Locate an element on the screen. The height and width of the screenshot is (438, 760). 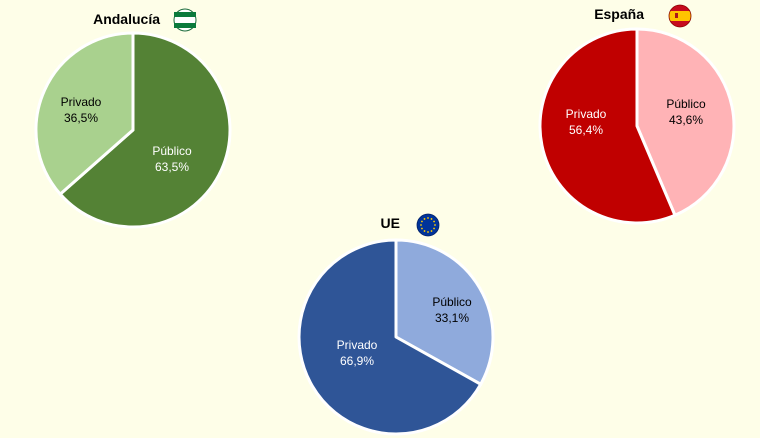
slice-label-andalucia-privado: Privado 36,5% is located at coordinates (81, 110).